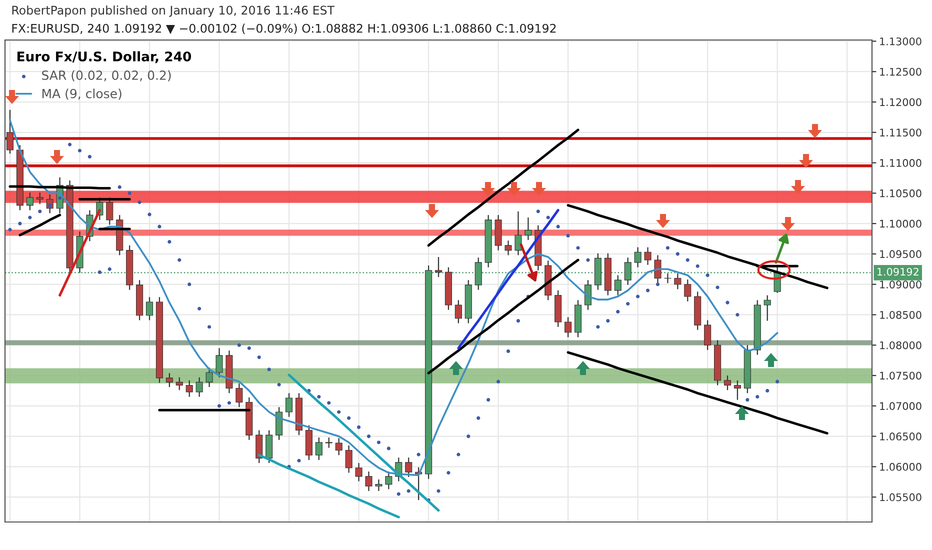 The image size is (932, 550). I want to click on y-tick-label: 1.06500, so click(901, 436).